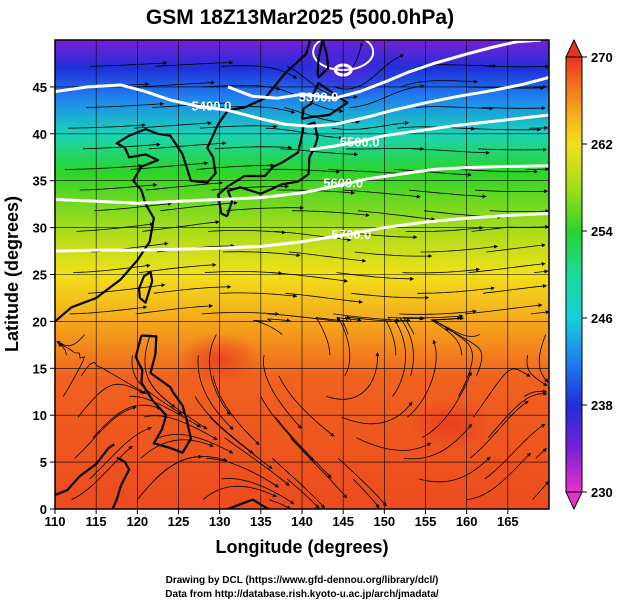 The width and height of the screenshot is (619, 610). I want to click on contour-label-3: 5600.0, so click(343, 183).